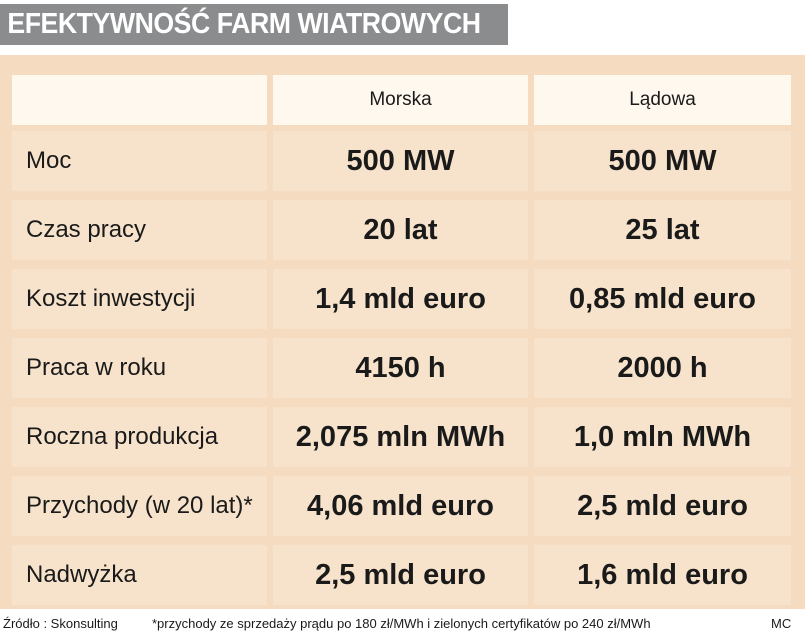 The image size is (805, 644). What do you see at coordinates (139, 506) in the screenshot?
I see `row-label: Przychody (w 20 lat)*` at bounding box center [139, 506].